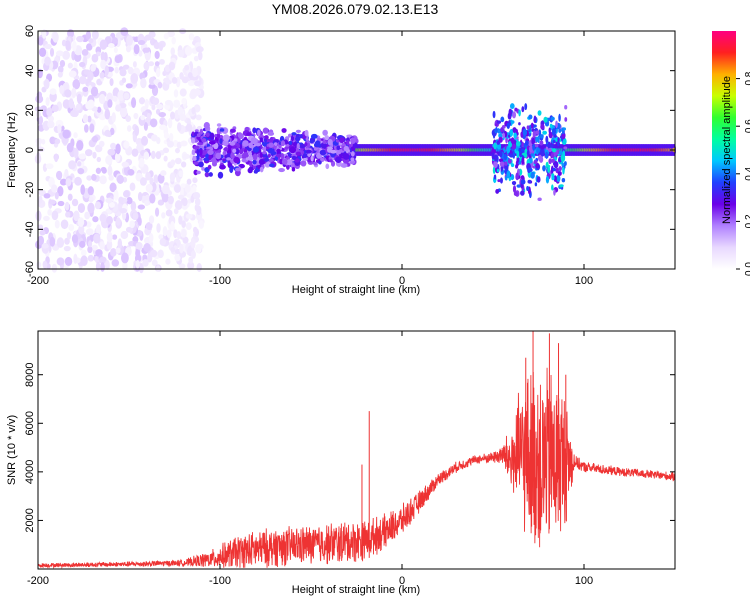 Image resolution: width=750 pixels, height=600 pixels. What do you see at coordinates (747, 126) in the screenshot?
I see `colorbar-tick-label: 0.6` at bounding box center [747, 126].